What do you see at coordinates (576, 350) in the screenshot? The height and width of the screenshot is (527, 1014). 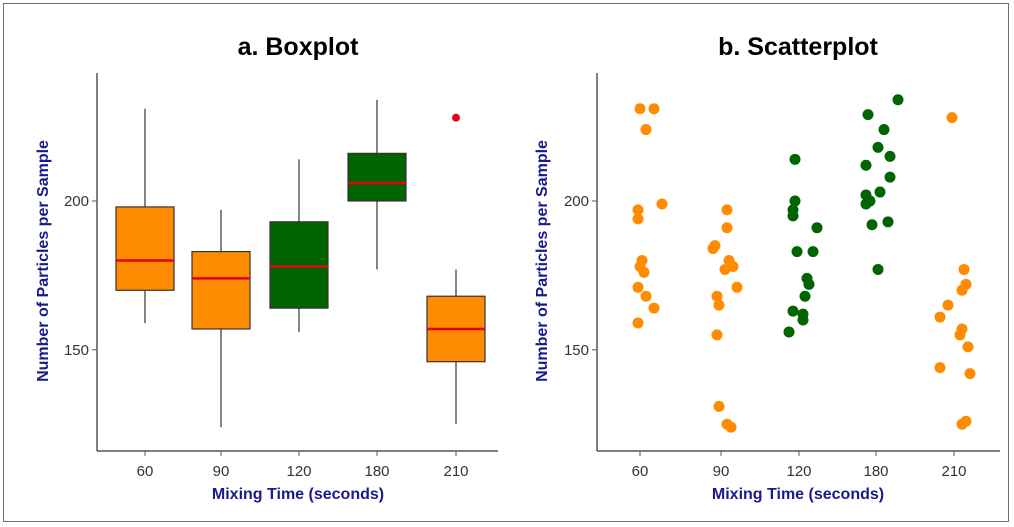 I see `scatterplot-y-tick-label: 150` at bounding box center [576, 350].